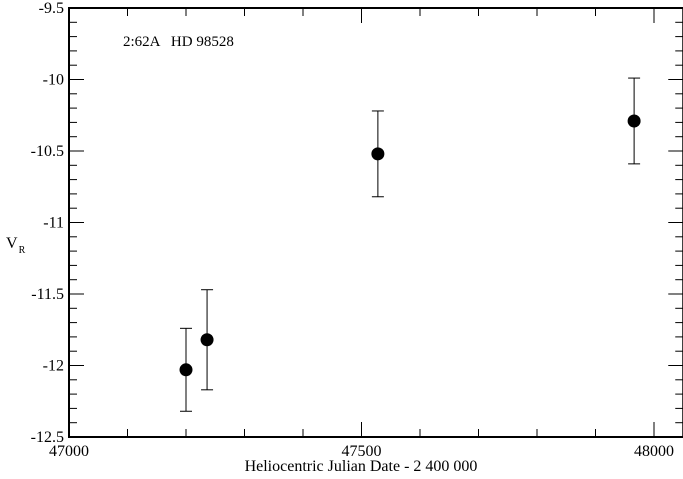 The image size is (683, 479). I want to click on y-tick-label: -11.5, so click(47, 294).